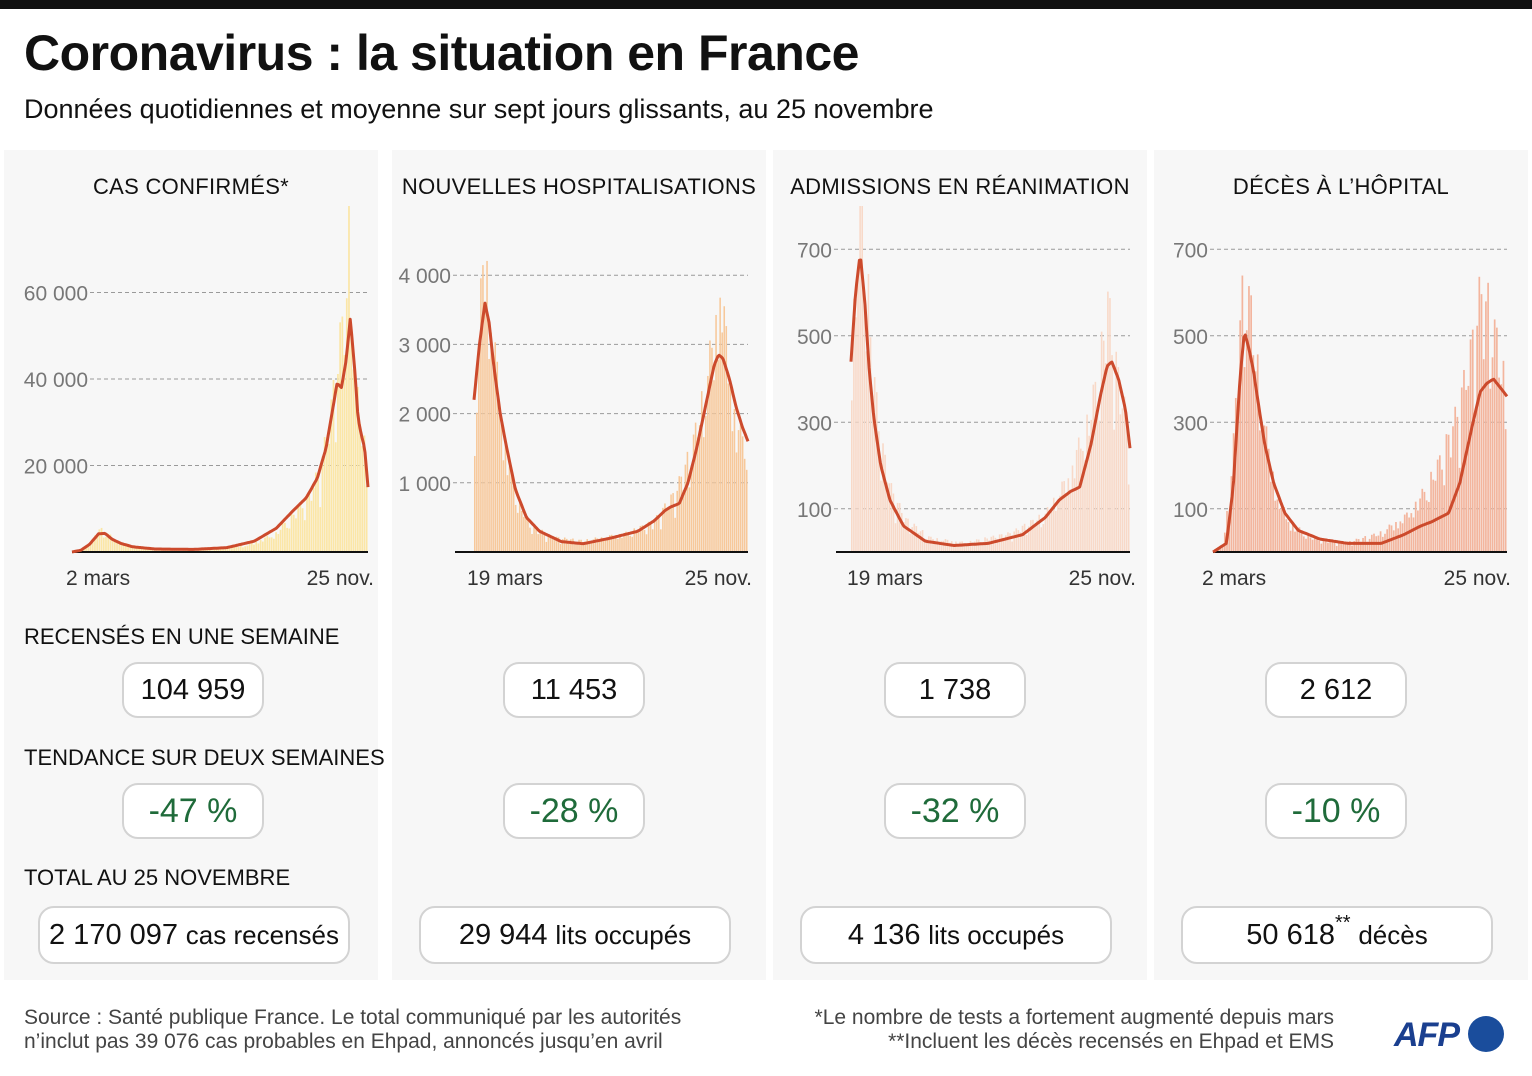  What do you see at coordinates (1452, 1035) in the screenshot?
I see `afp-logo: AFP` at bounding box center [1452, 1035].